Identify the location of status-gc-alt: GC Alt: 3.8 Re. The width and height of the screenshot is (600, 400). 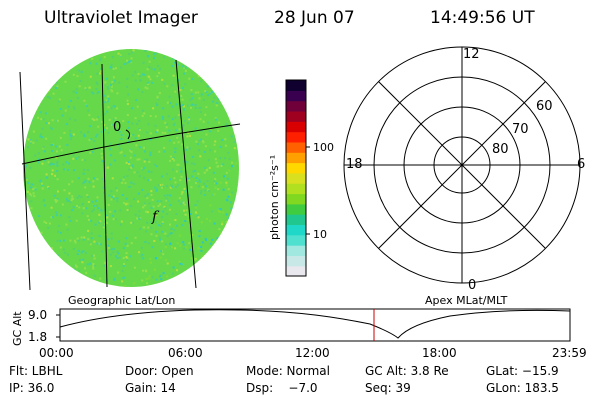
(407, 371).